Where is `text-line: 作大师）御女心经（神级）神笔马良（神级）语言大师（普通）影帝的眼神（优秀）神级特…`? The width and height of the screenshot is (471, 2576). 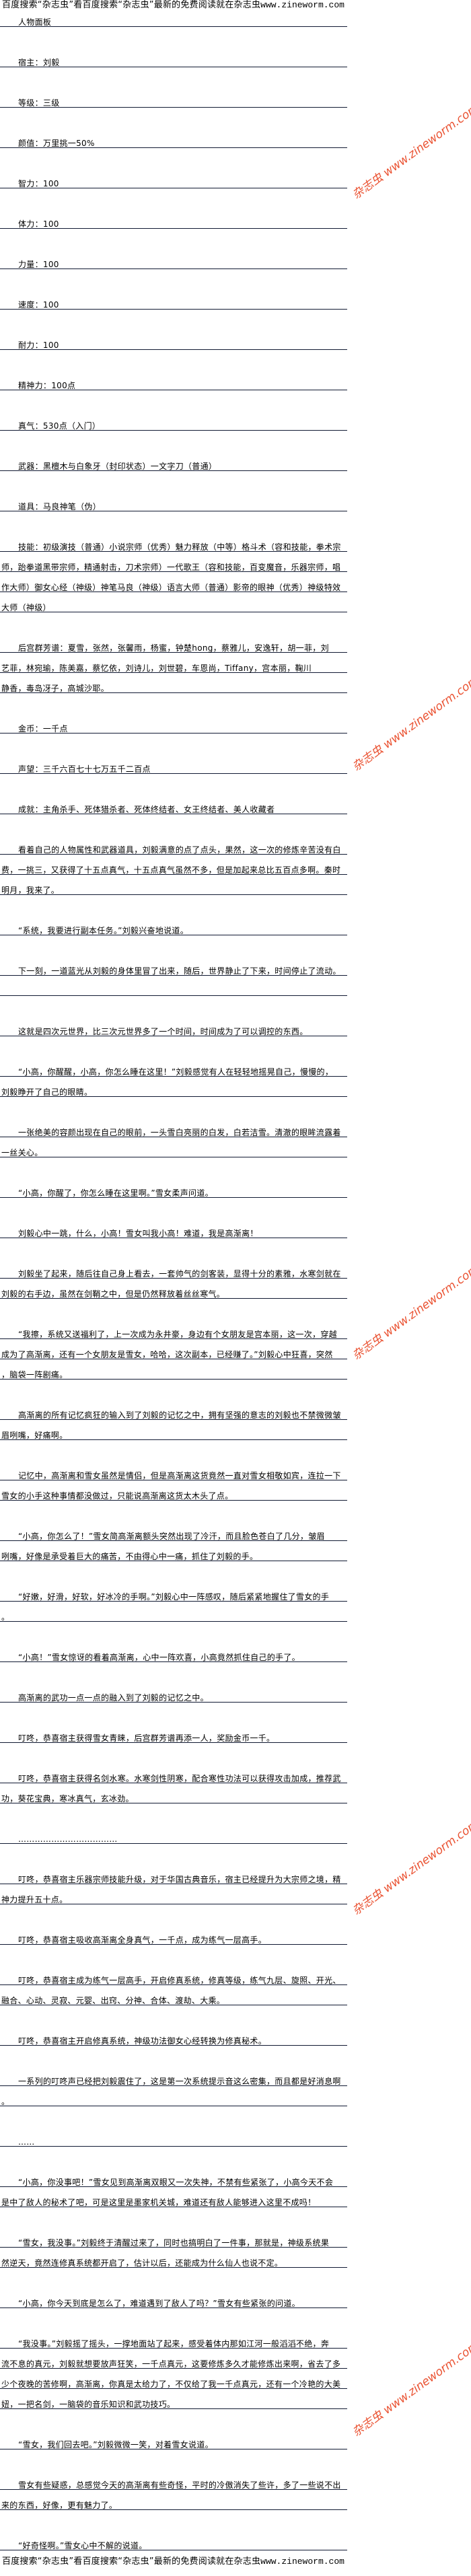 text-line: 作大师）御女心经（神级）神笔马良（神级）语言大师（普通）影帝的眼神（优秀）神级特… is located at coordinates (173, 587).